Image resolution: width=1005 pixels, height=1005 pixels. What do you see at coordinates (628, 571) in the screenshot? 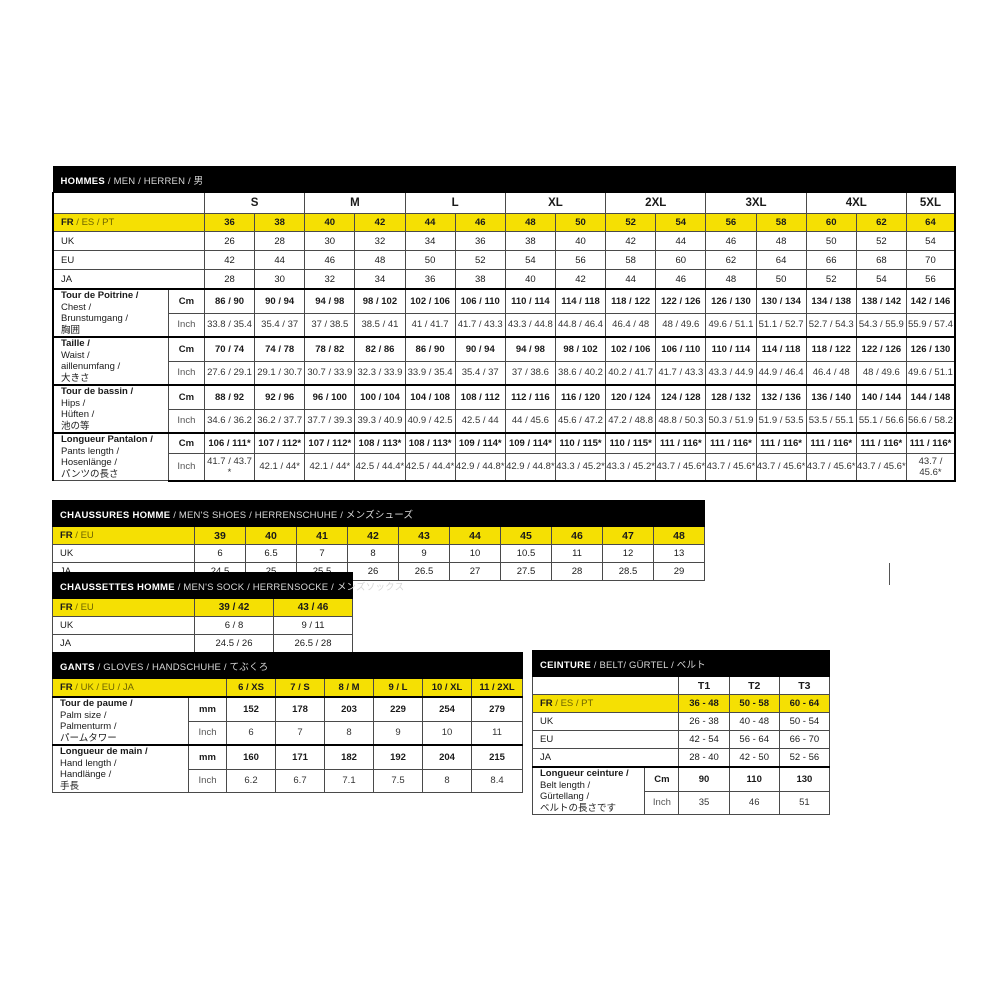
I see `shoes-ja-8: 28.5` at bounding box center [628, 571].